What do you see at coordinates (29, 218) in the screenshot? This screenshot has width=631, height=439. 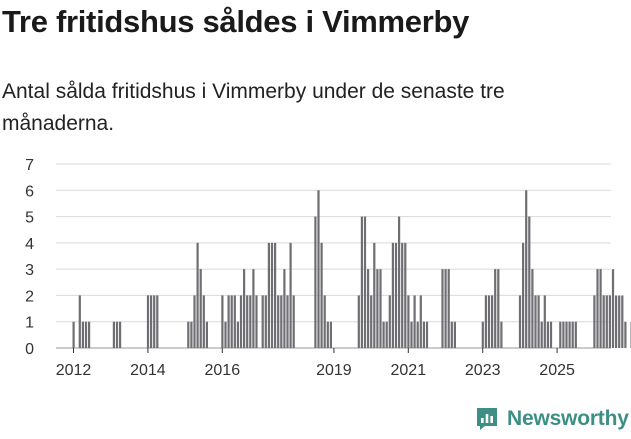 I see `y-tick-label: 5` at bounding box center [29, 218].